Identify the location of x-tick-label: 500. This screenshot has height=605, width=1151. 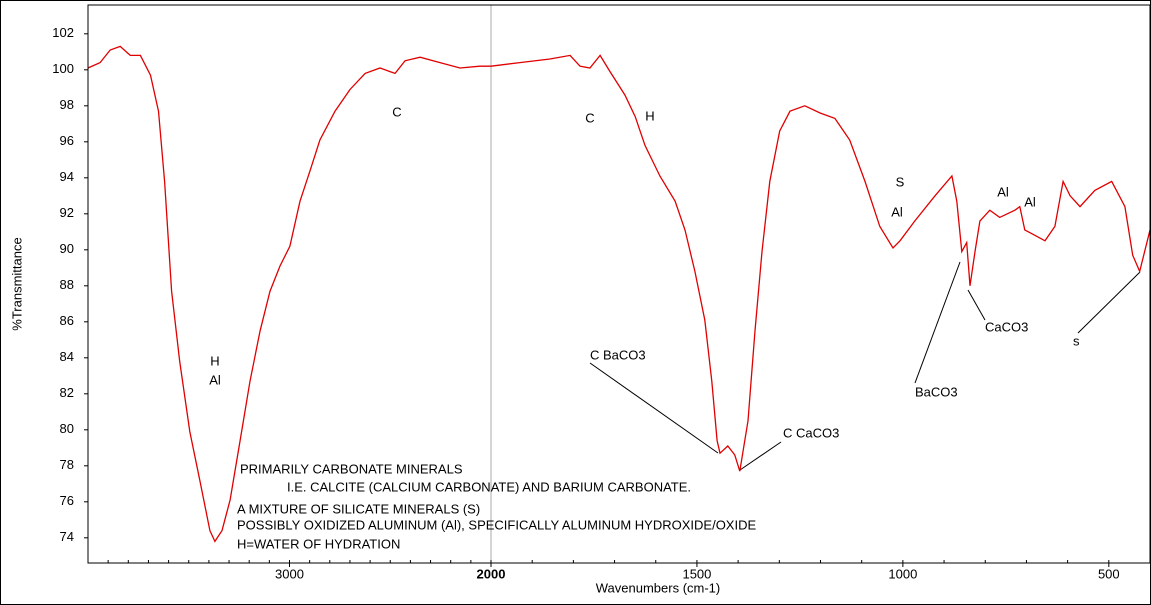
(1109, 573).